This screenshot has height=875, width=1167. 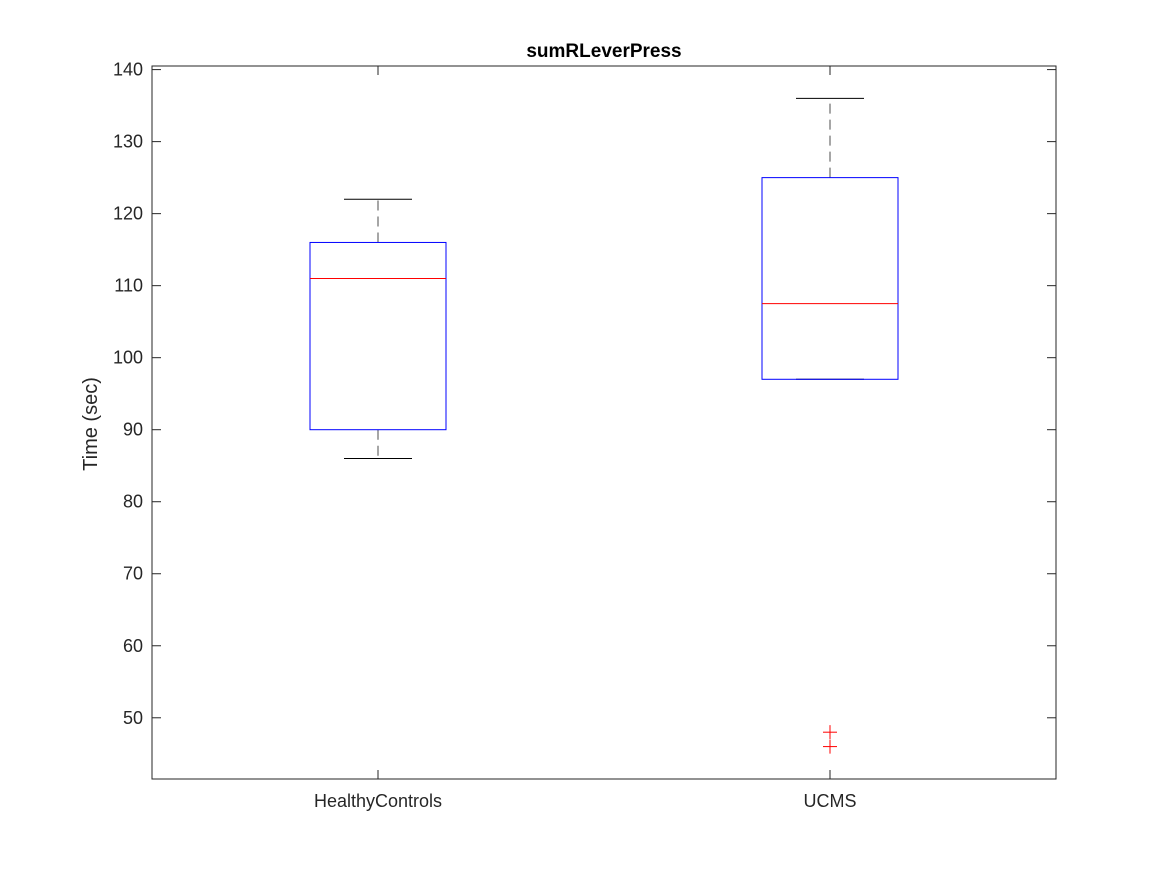 I want to click on y-tick-label: 140, so click(x=128, y=70).